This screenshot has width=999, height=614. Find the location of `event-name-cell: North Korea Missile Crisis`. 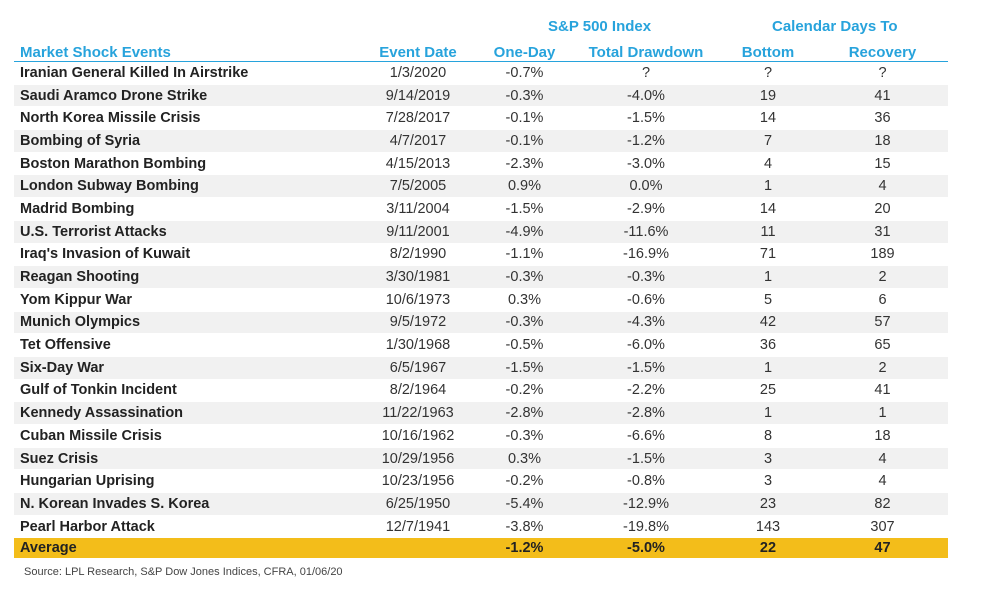

event-name-cell: North Korea Missile Crisis is located at coordinates (187, 118).